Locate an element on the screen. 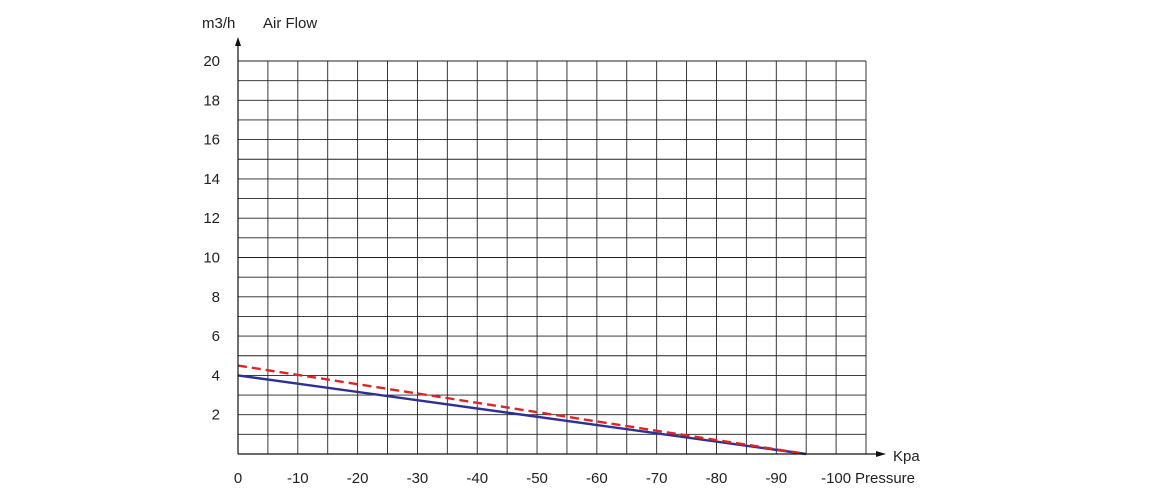 This screenshot has height=500, width=1160. x-axis-label: Pressure is located at coordinates (885, 478).